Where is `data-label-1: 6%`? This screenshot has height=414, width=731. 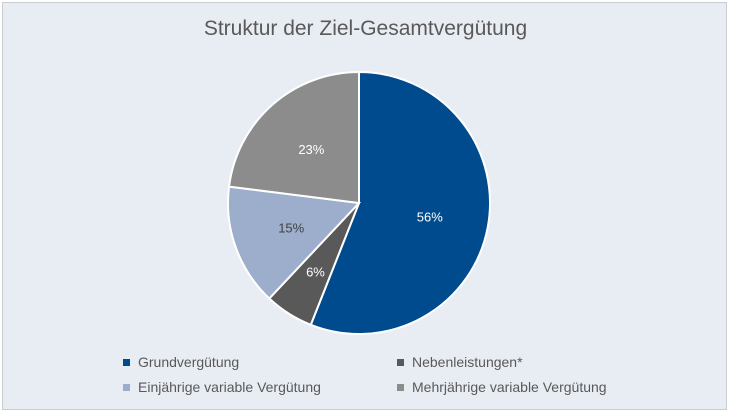 data-label-1: 6% is located at coordinates (315, 272).